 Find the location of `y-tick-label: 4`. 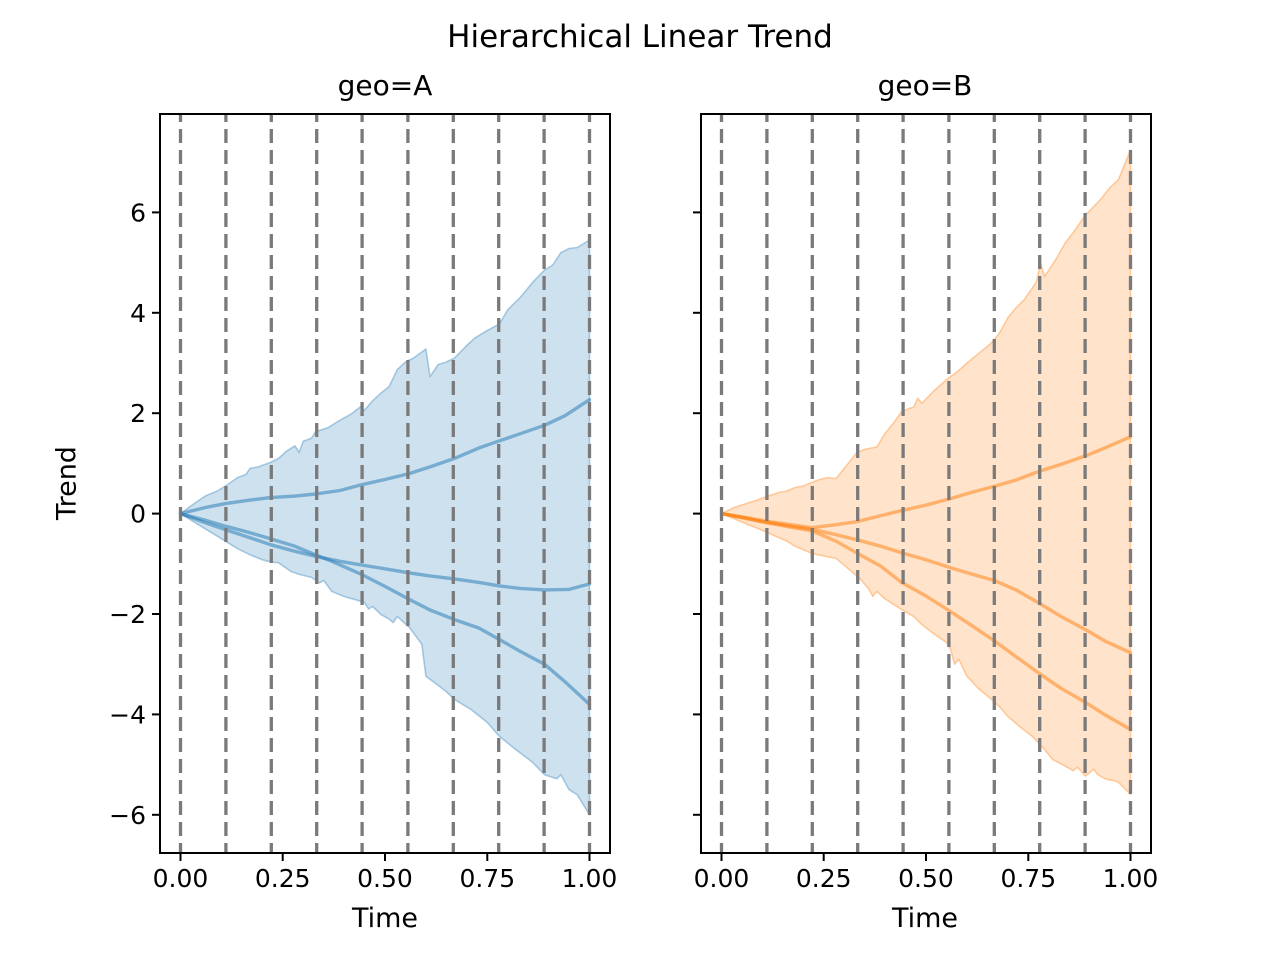

y-tick-label: 4 is located at coordinates (138, 313).